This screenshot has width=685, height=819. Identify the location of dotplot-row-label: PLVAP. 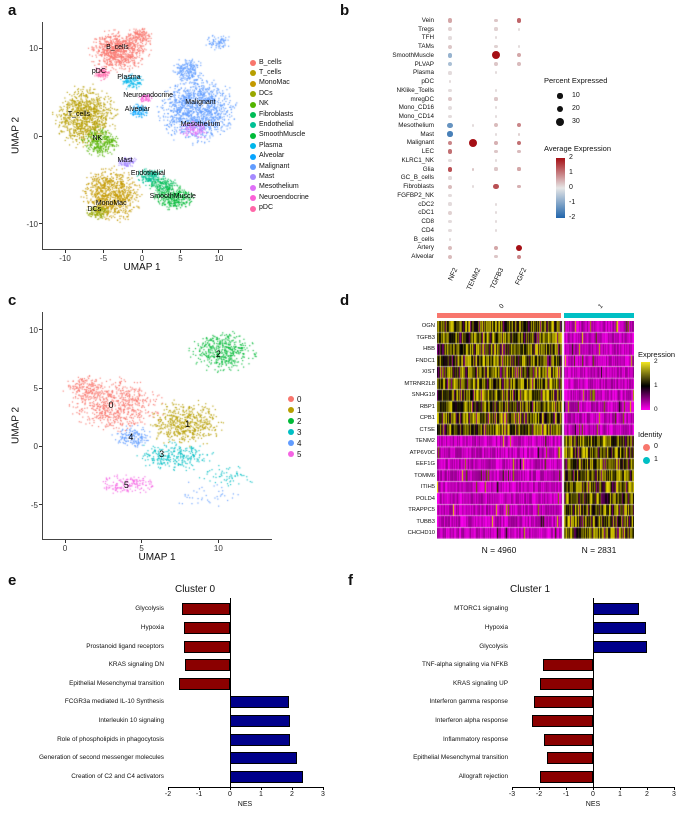
(424, 64).